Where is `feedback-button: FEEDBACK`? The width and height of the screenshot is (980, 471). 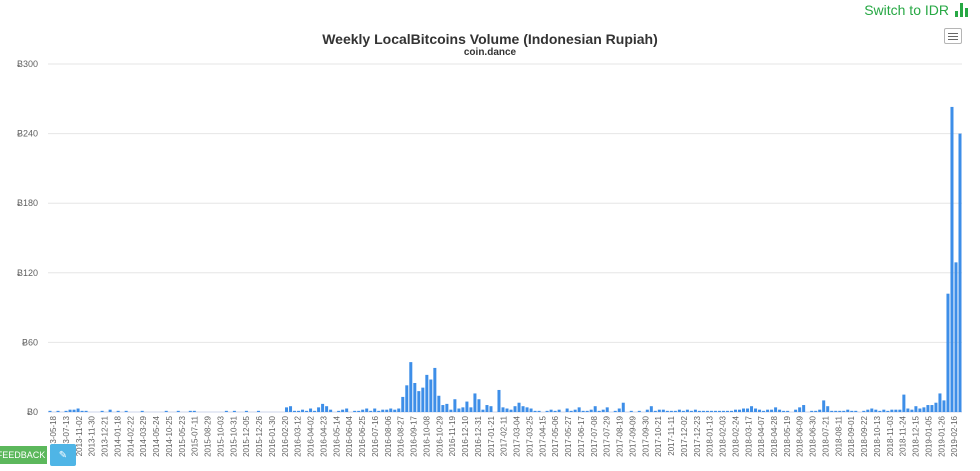 feedback-button: FEEDBACK is located at coordinates (23, 455).